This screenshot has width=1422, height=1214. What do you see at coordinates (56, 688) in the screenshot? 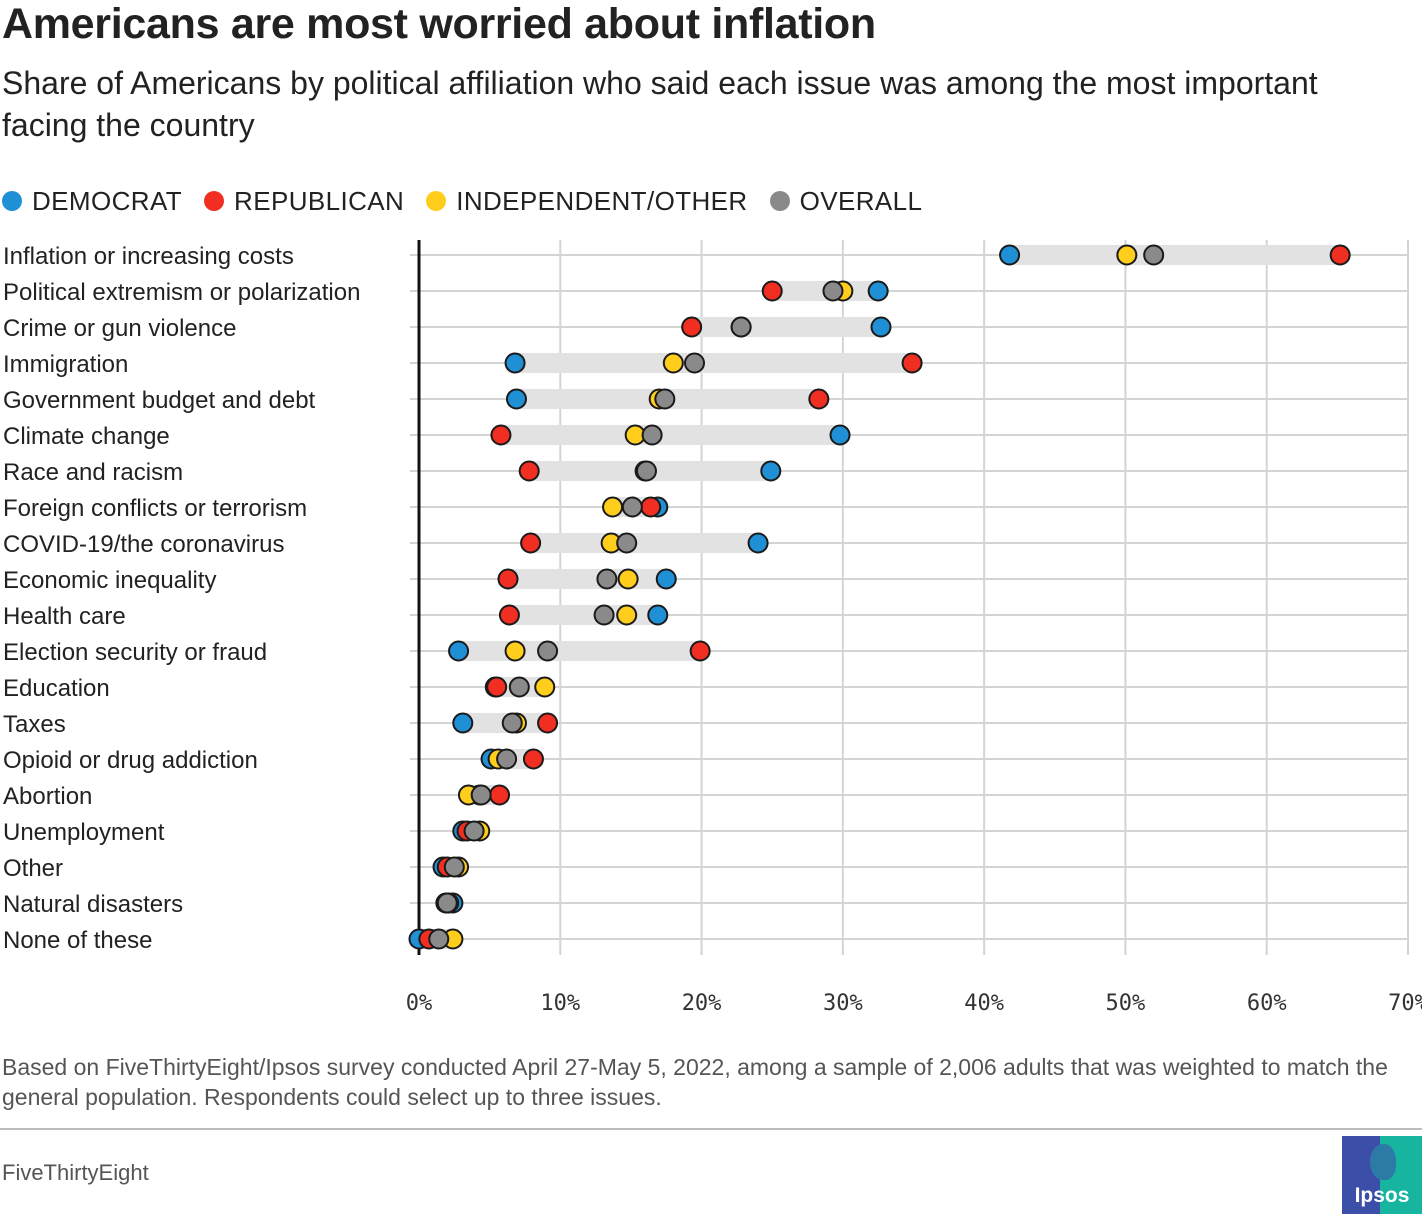
I see `row-label: Education` at bounding box center [56, 688].